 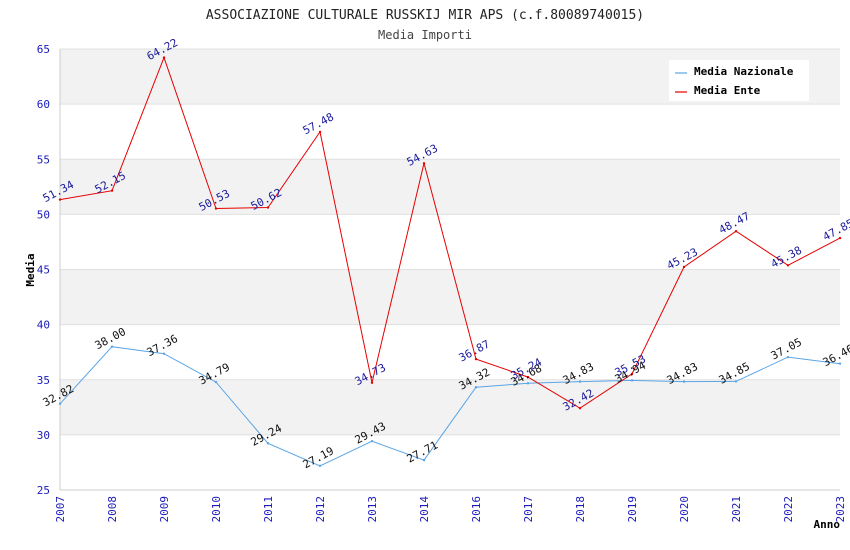 What do you see at coordinates (164, 509) in the screenshot?
I see `x-tick-label: 2009` at bounding box center [164, 509].